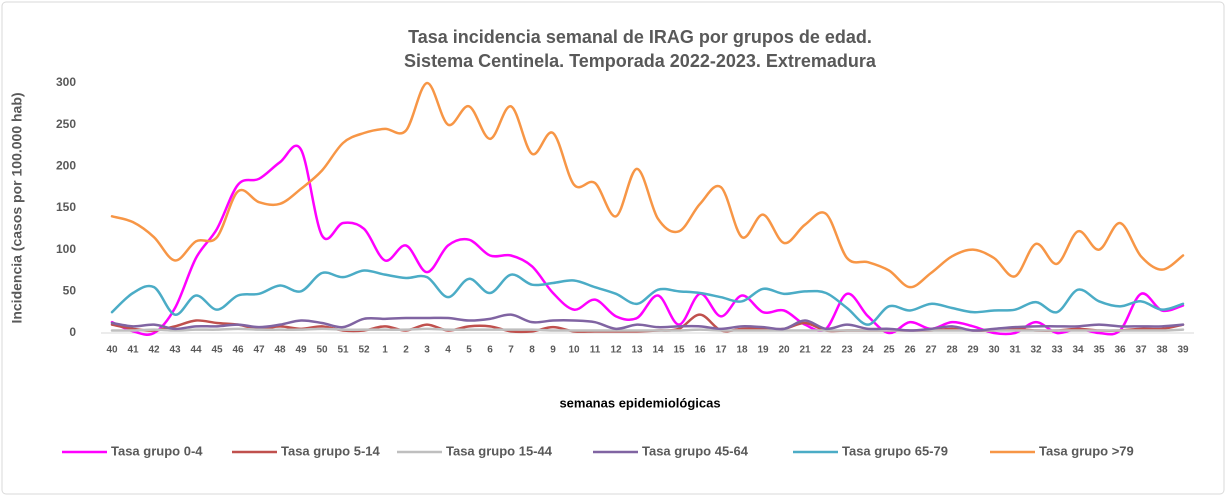  Describe the element at coordinates (175, 350) in the screenshot. I see `x-tick-label: 43` at that location.